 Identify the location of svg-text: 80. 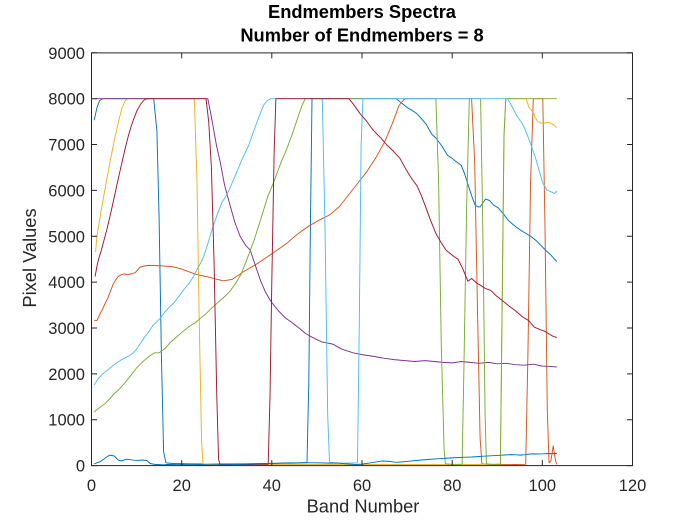
(452, 486).